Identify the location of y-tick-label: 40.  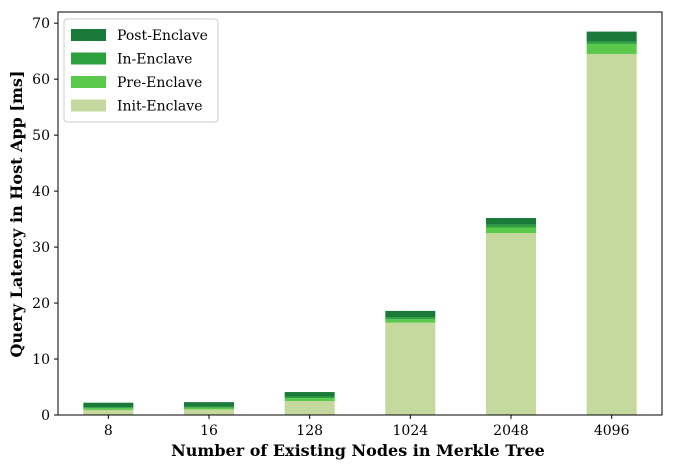
(41, 192).